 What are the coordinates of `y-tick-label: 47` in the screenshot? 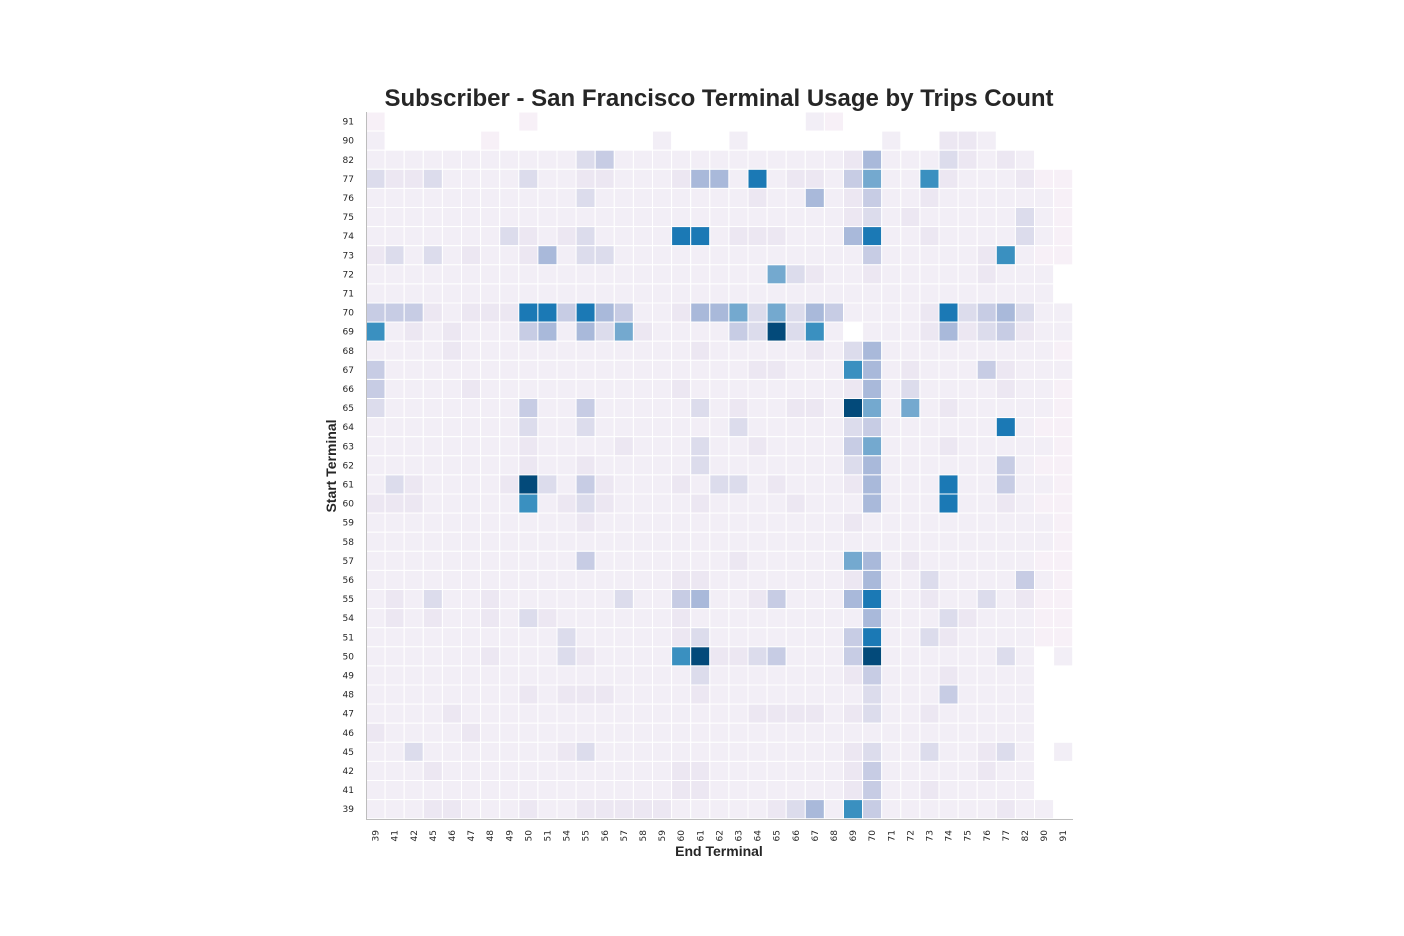 It's located at (348, 715).